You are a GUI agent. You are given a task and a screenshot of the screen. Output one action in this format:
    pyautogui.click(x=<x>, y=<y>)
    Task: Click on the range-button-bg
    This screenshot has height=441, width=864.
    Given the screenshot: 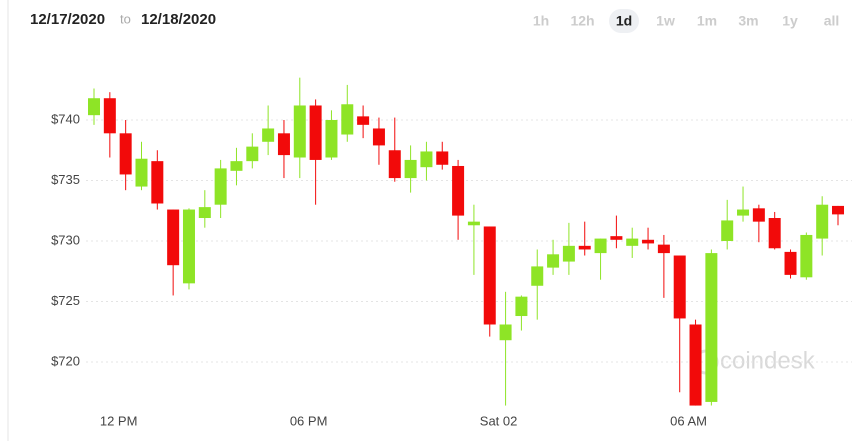 What is the action you would take?
    pyautogui.click(x=624, y=21)
    